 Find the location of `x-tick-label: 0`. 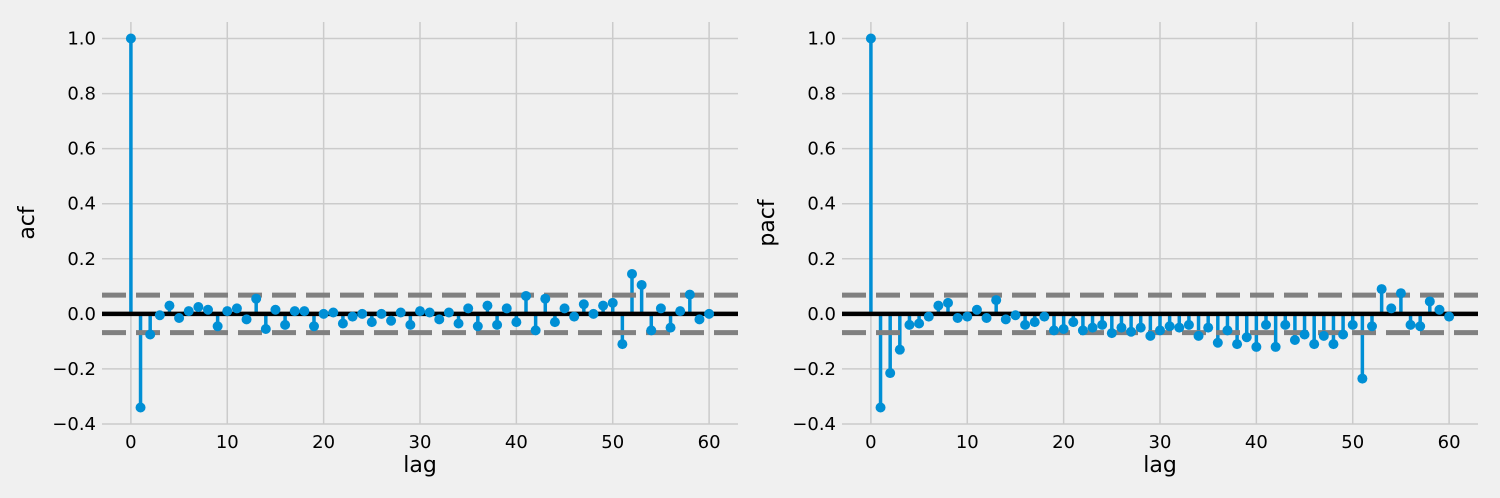

x-tick-label: 0 is located at coordinates (870, 442).